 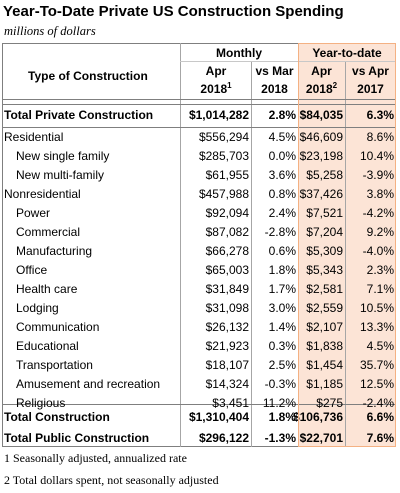 I want to click on cell-vs-mar: 11.2%, so click(x=279, y=403).